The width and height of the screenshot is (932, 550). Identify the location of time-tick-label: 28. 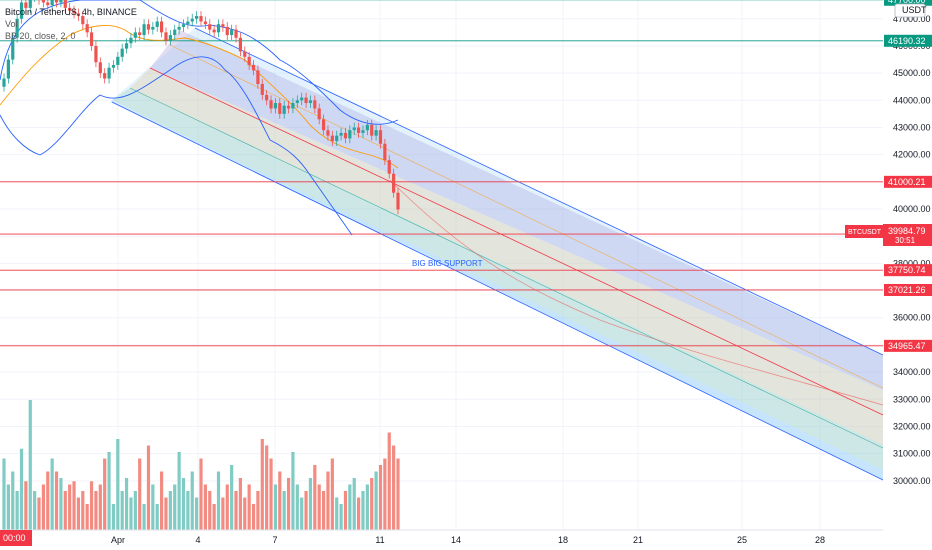
(820, 540).